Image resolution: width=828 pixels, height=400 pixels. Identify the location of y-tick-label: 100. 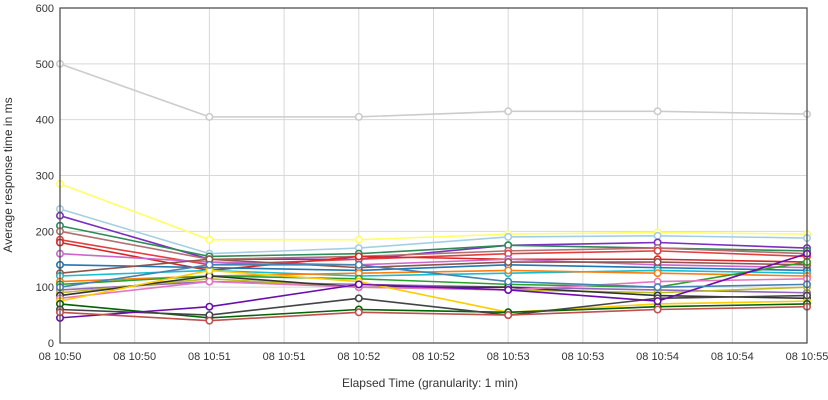
(45, 288).